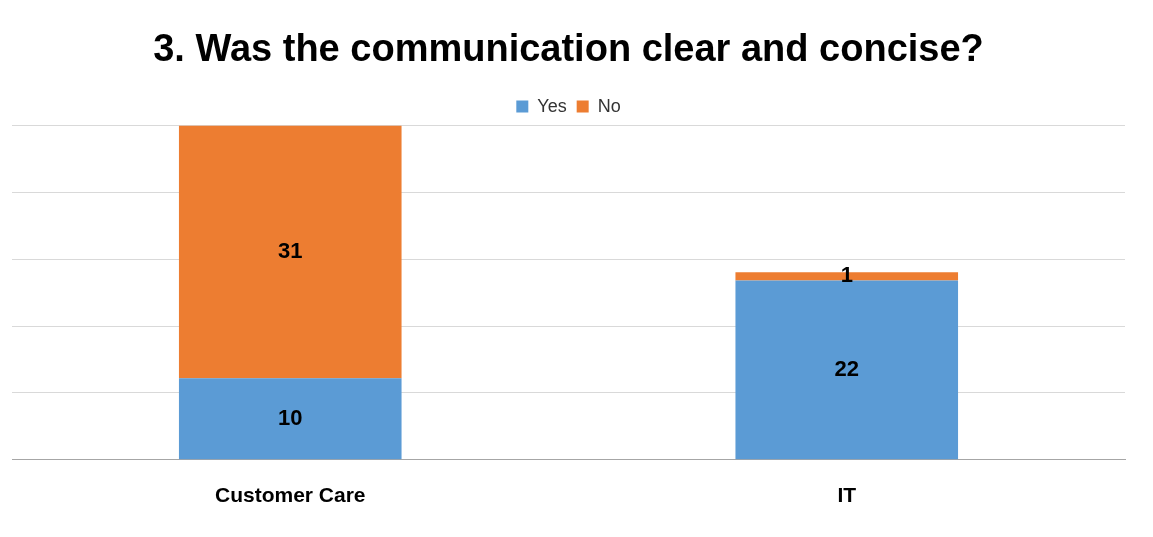 The height and width of the screenshot is (537, 1153). What do you see at coordinates (552, 105) in the screenshot?
I see `legend-label: Yes` at bounding box center [552, 105].